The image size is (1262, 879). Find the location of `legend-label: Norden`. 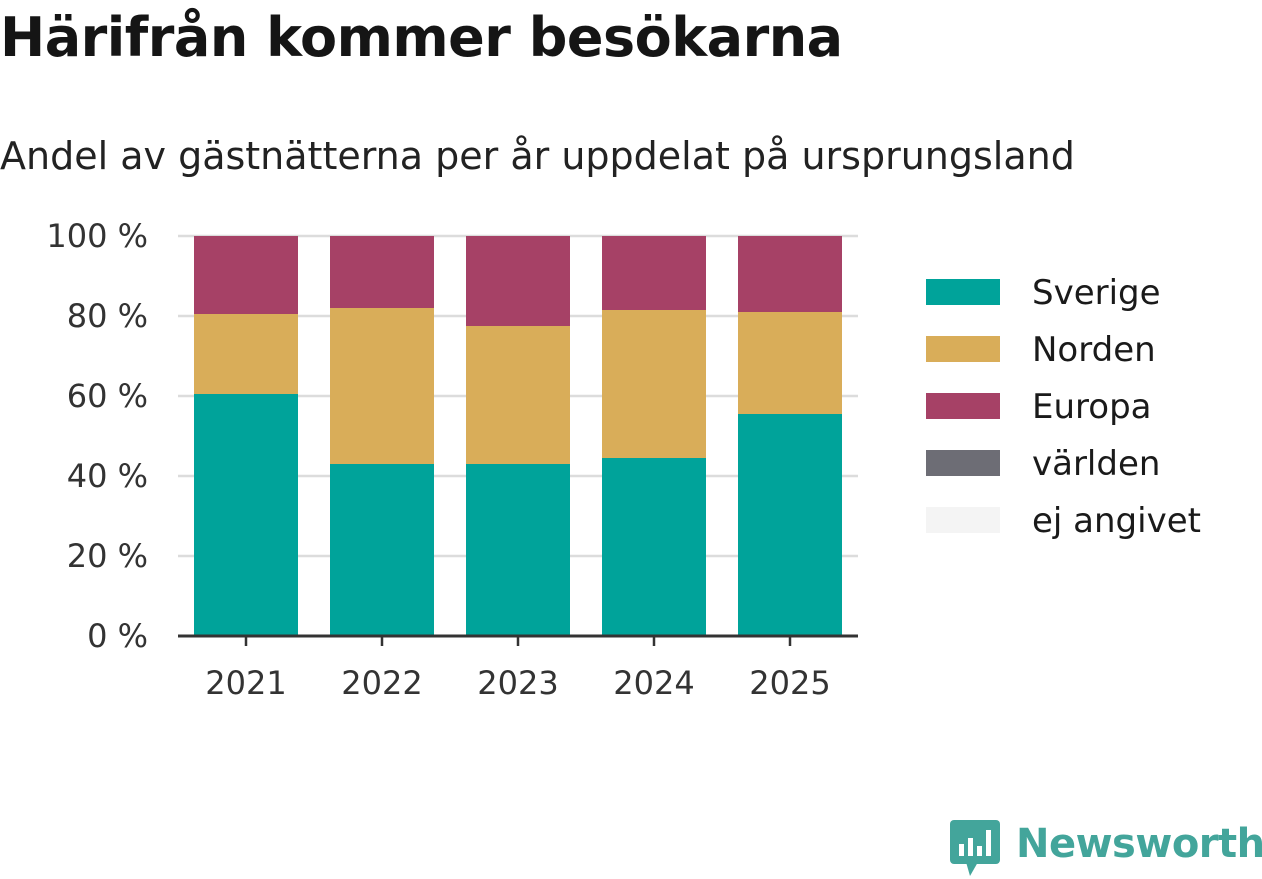

legend-label: Norden is located at coordinates (1094, 350).